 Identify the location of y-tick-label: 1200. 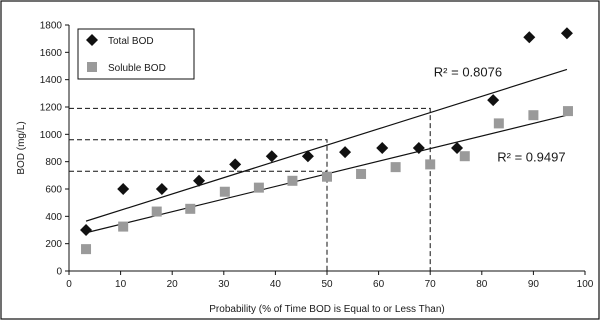
(51, 108).